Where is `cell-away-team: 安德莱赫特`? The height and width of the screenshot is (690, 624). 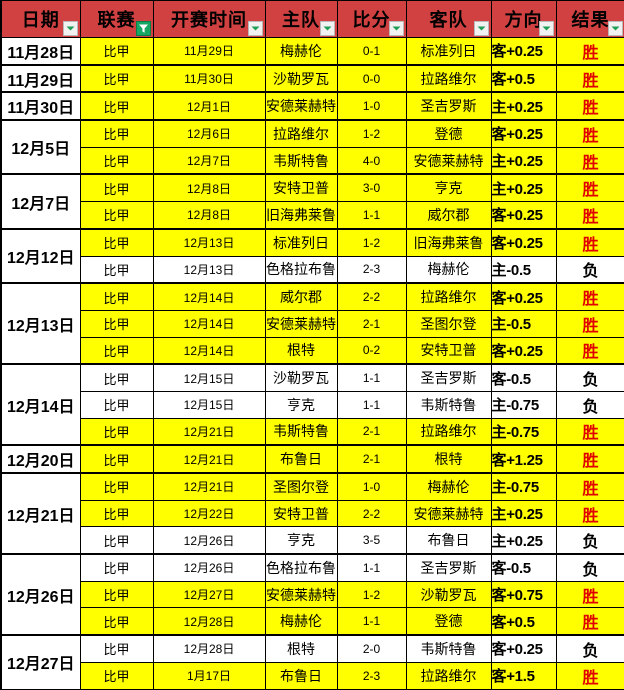 cell-away-team: 安德莱赫特 is located at coordinates (448, 513).